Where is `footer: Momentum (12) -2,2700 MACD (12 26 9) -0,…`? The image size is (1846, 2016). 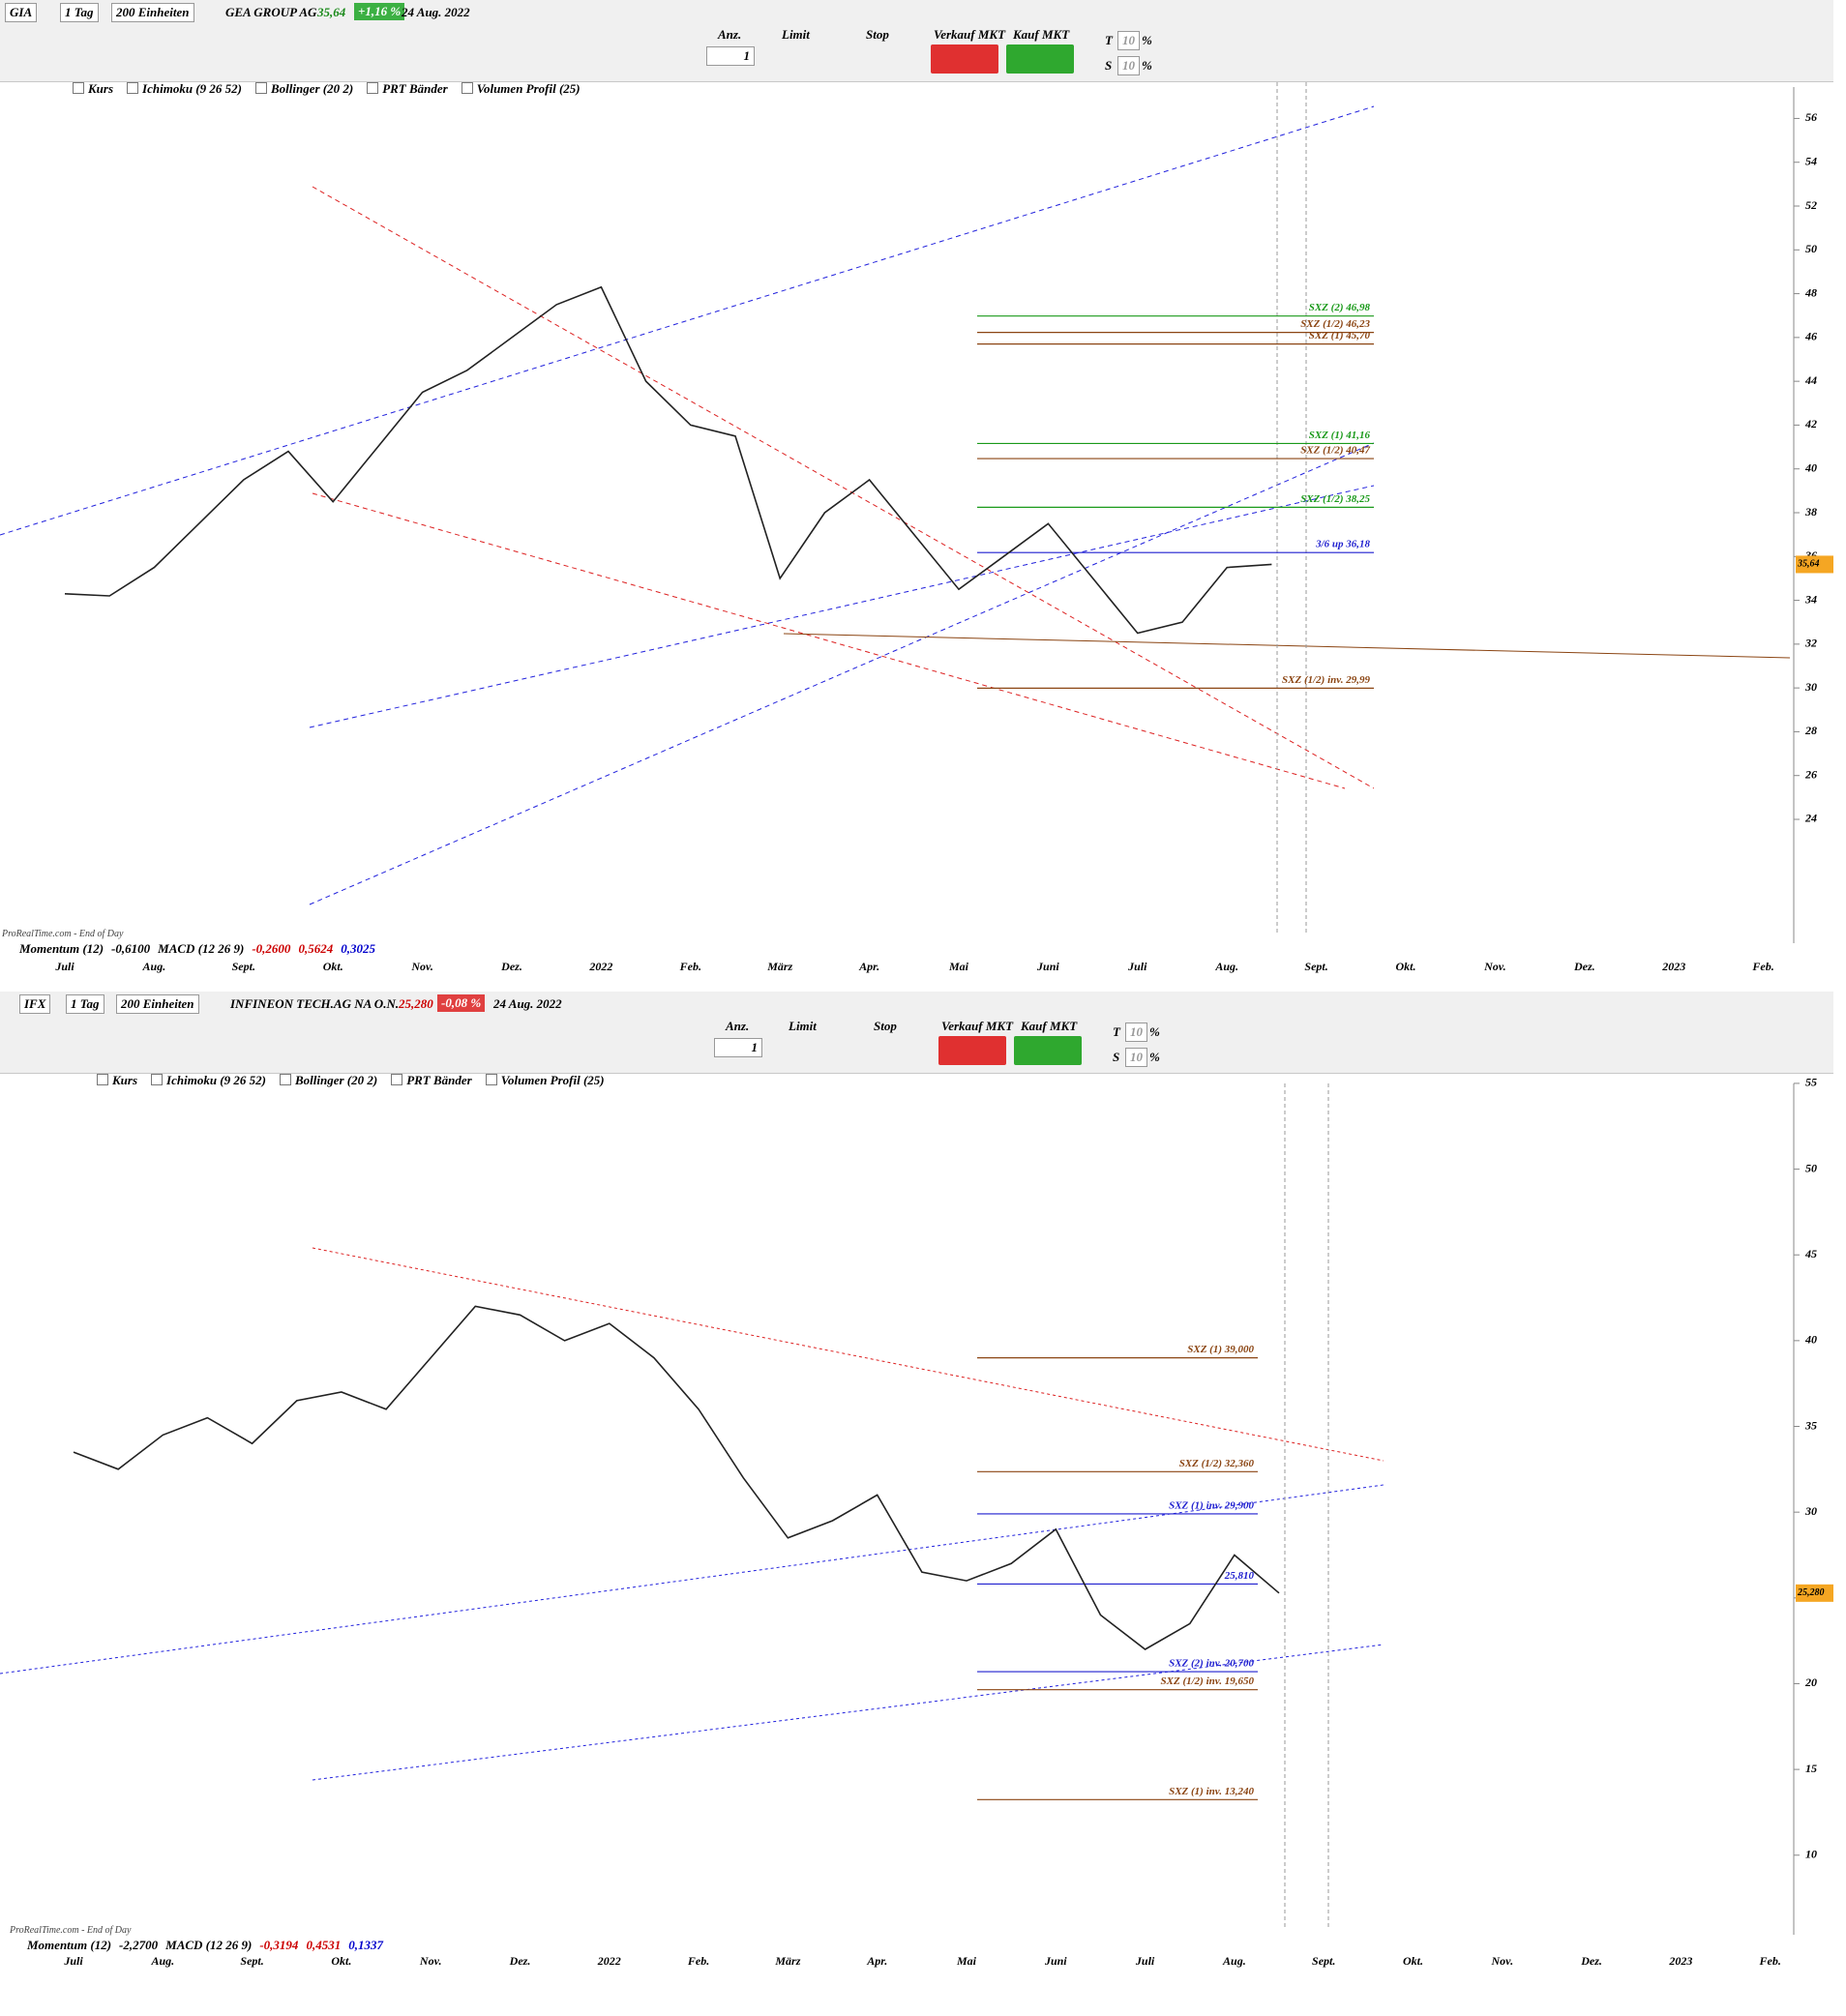 footer: Momentum (12) -2,2700 MACD (12 26 9) -0,… is located at coordinates (205, 1946).